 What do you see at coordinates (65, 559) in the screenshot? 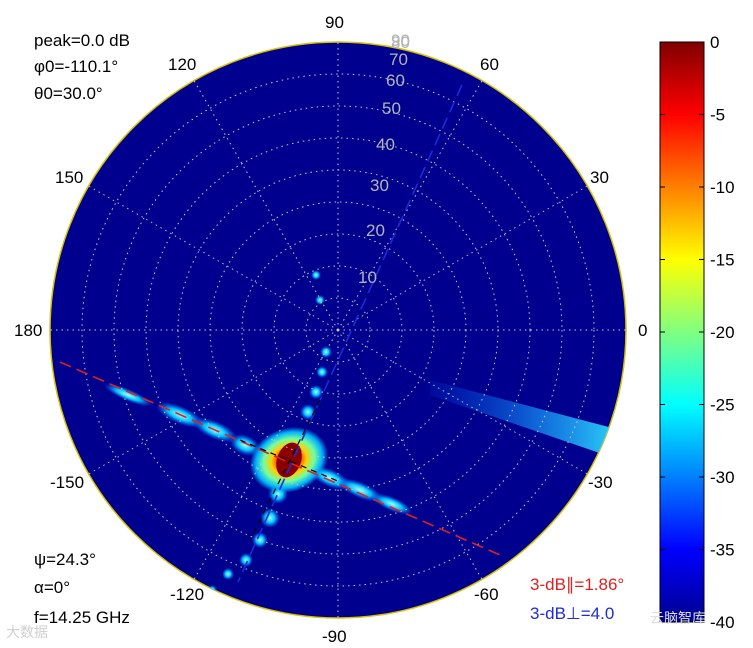
I see `psi-annotation: ψ=24.3°` at bounding box center [65, 559].